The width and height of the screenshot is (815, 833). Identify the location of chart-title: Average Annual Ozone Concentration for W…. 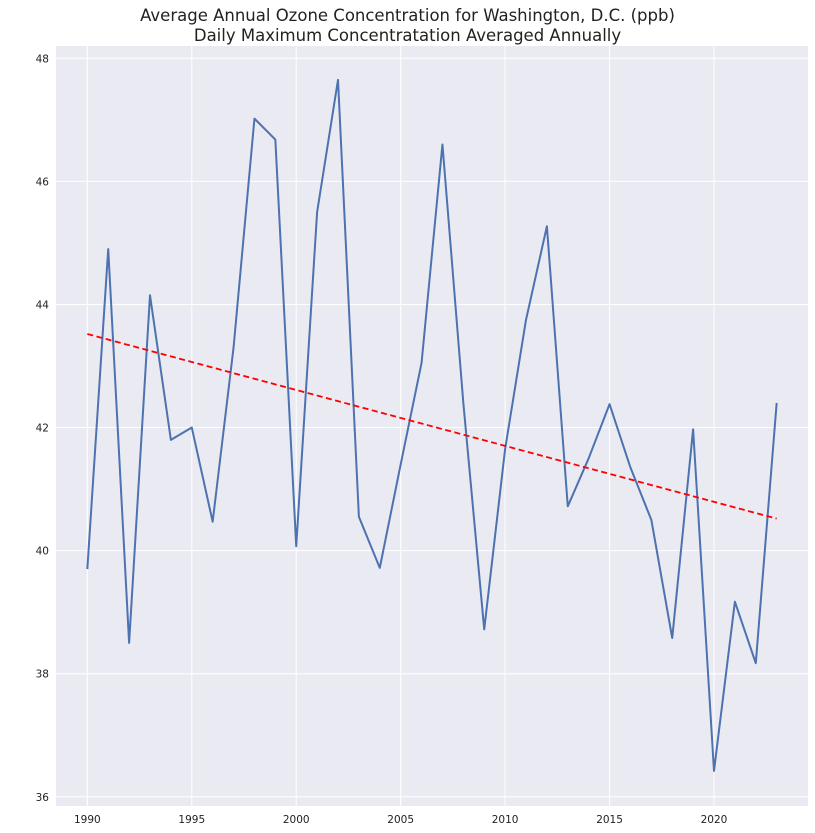
(407, 26).